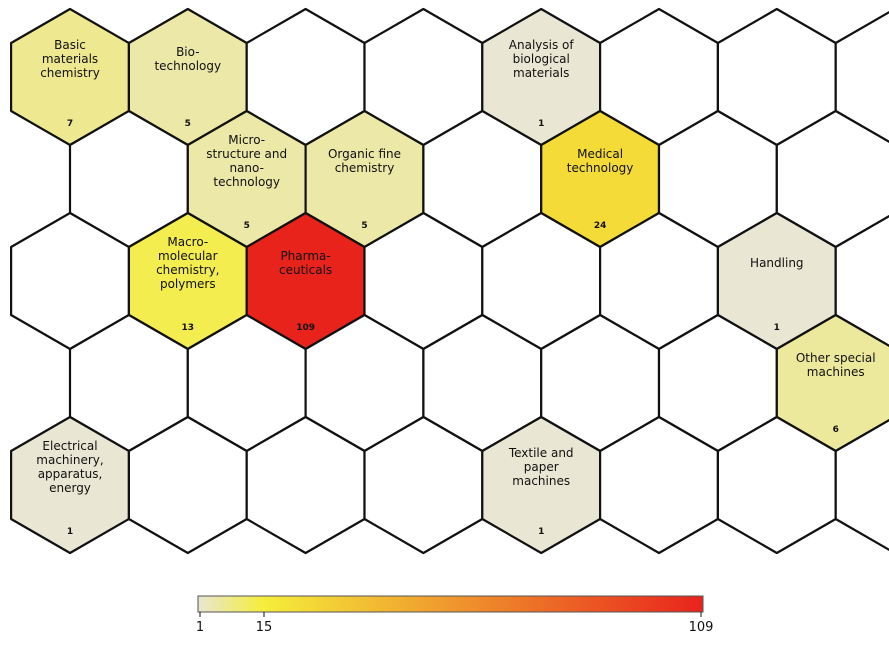  Describe the element at coordinates (188, 124) in the screenshot. I see `hex-count-bio-technology: 5` at that location.